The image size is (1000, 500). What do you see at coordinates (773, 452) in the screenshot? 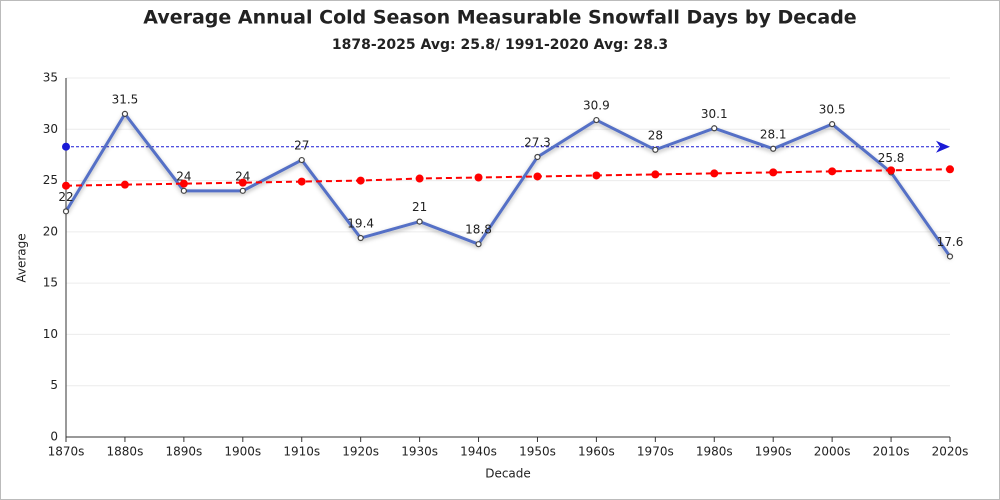
I see `x-tick-label: 1990s` at bounding box center [773, 452].